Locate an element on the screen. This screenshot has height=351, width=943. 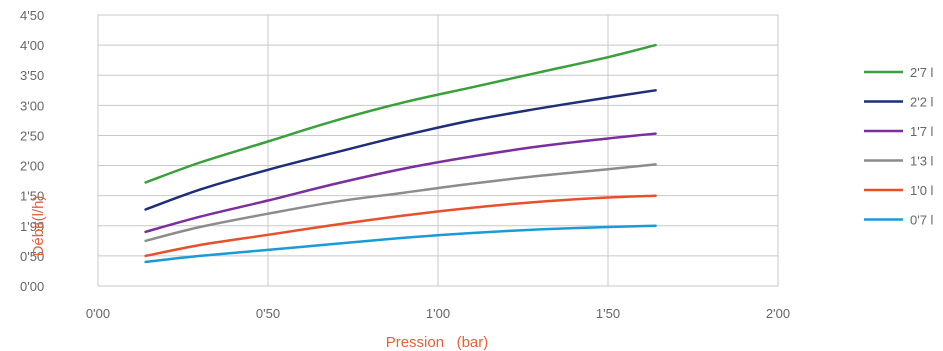
x-tick-label: 1'00 is located at coordinates (438, 313).